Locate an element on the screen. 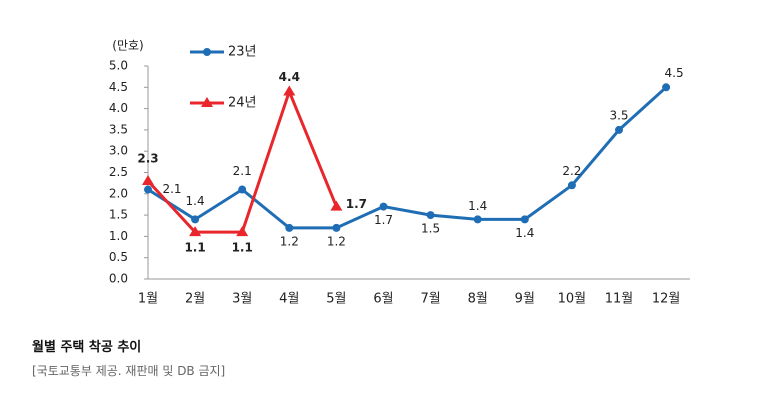  y-tick-label: 2.0 is located at coordinates (118, 193).